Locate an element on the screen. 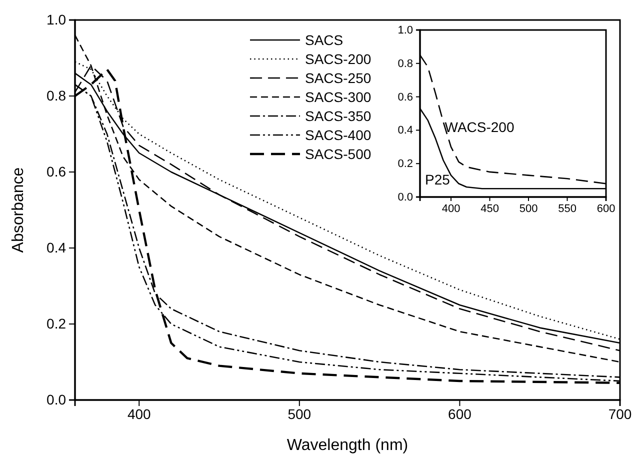  x-axis-title: Wavelength (nm) is located at coordinates (347, 445).